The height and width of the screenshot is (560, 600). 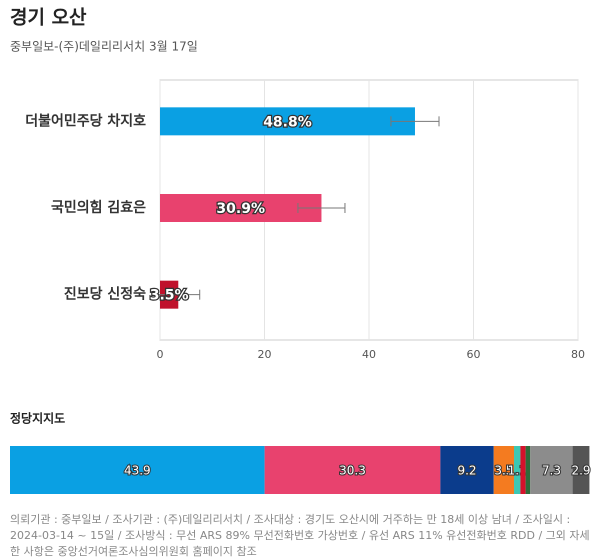 I want to click on value-label: 9.2, so click(x=466, y=471).